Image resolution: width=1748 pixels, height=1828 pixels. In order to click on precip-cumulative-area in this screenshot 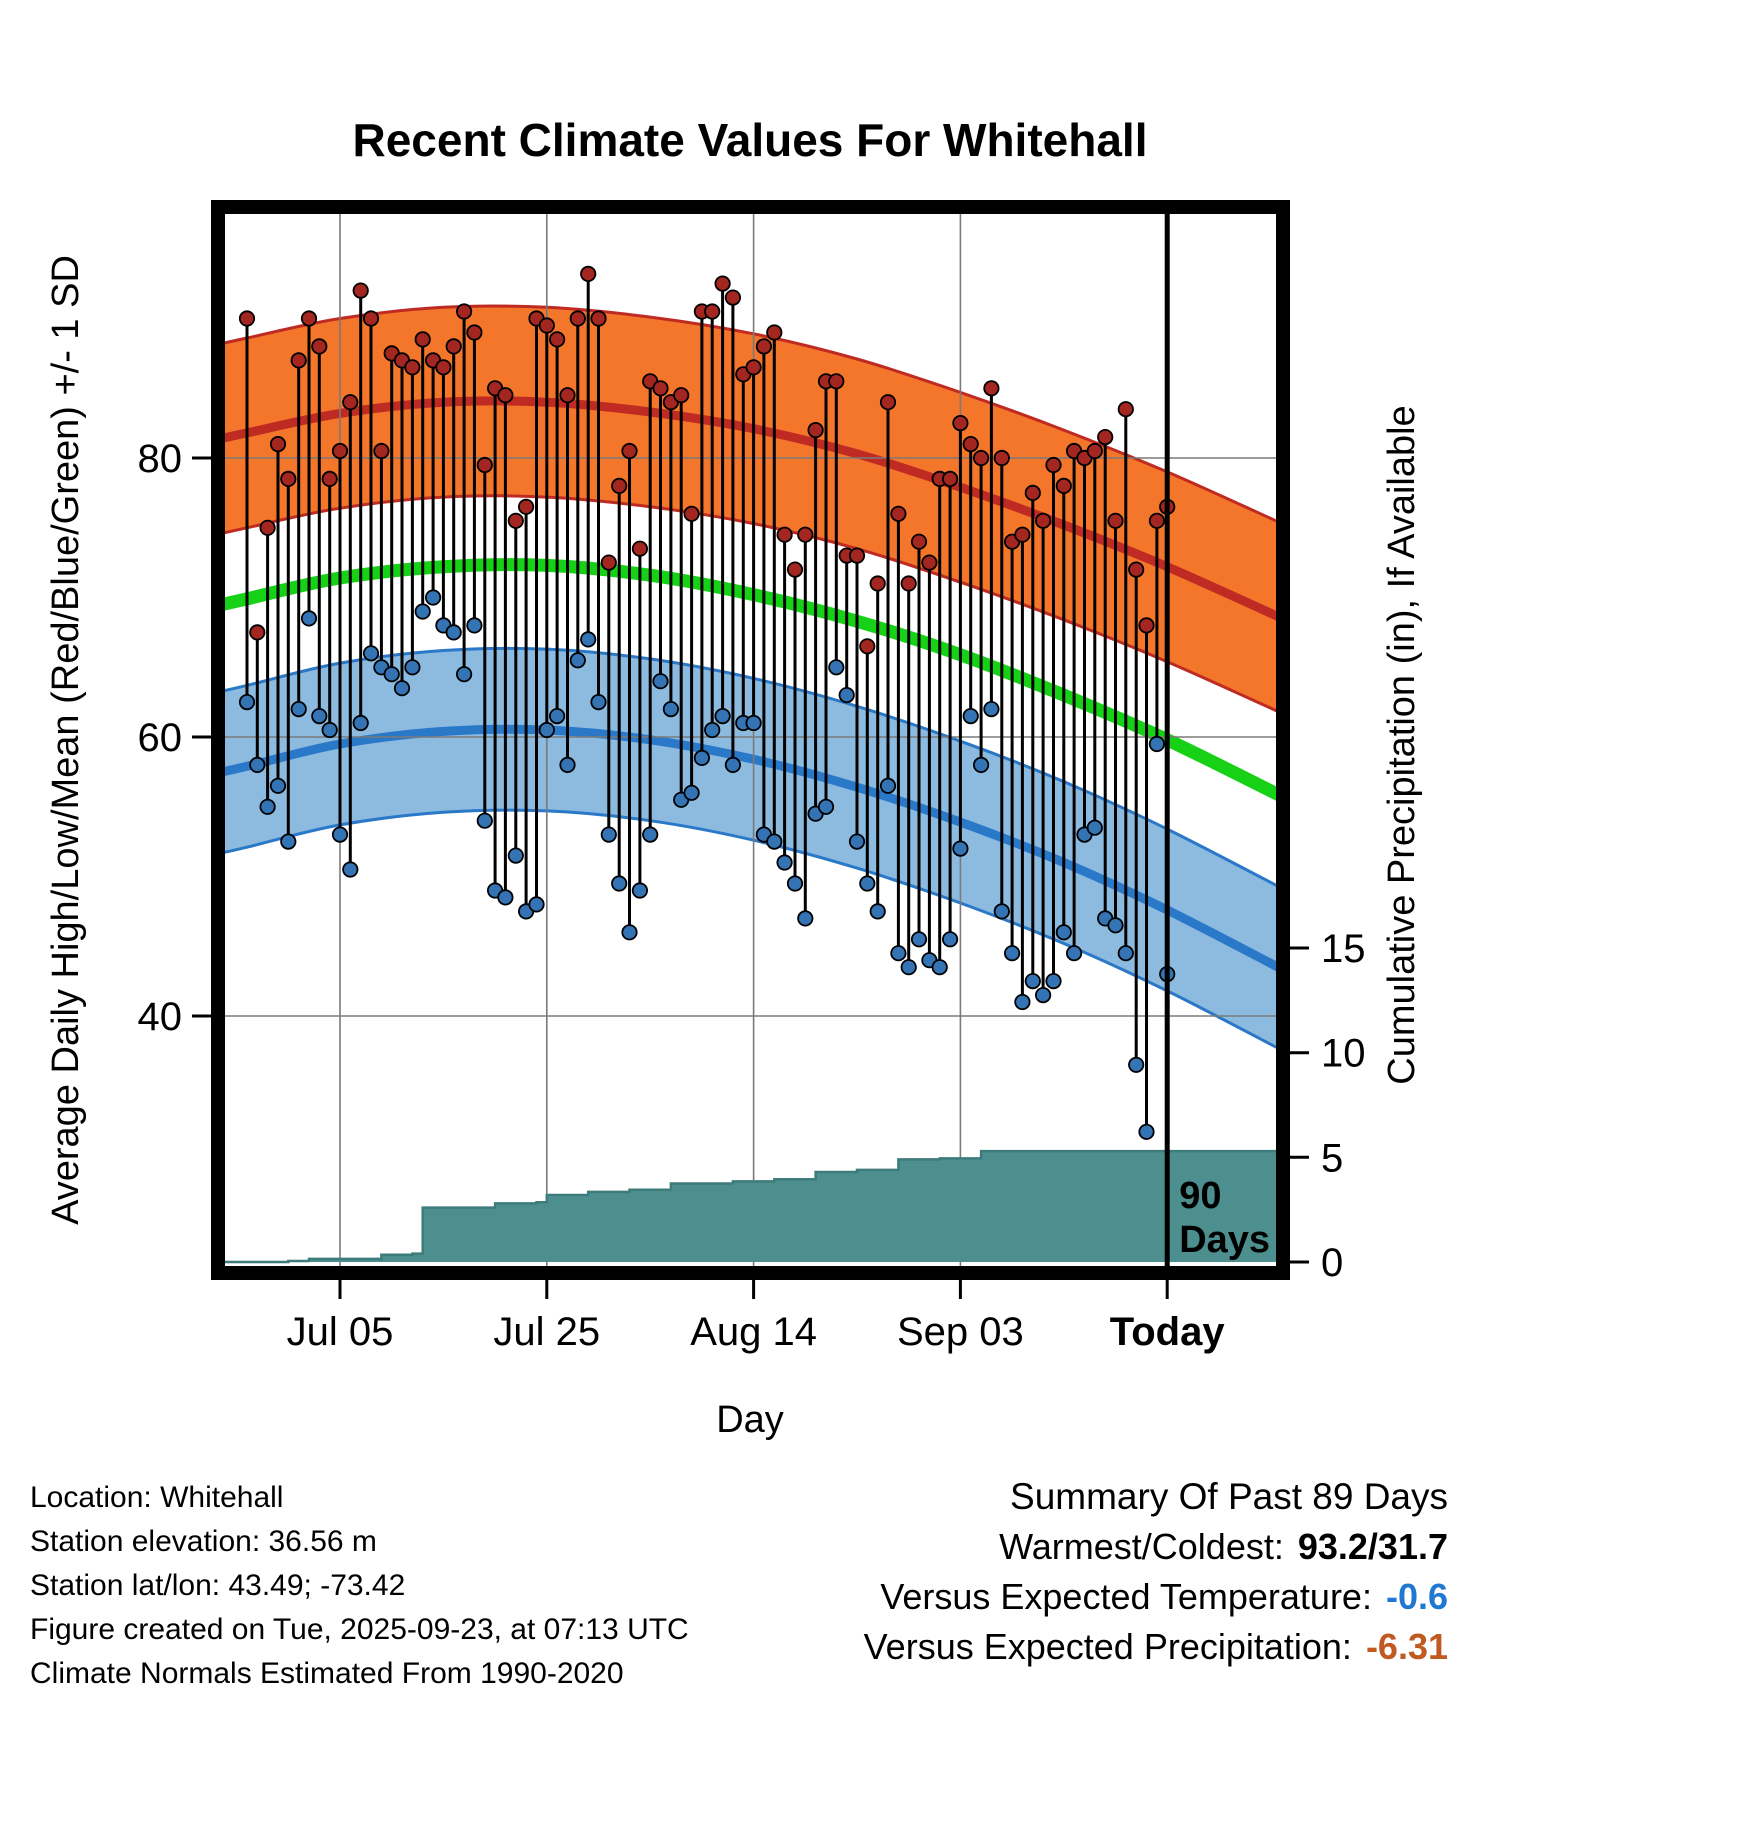, I will do `click(750, 1206)`.